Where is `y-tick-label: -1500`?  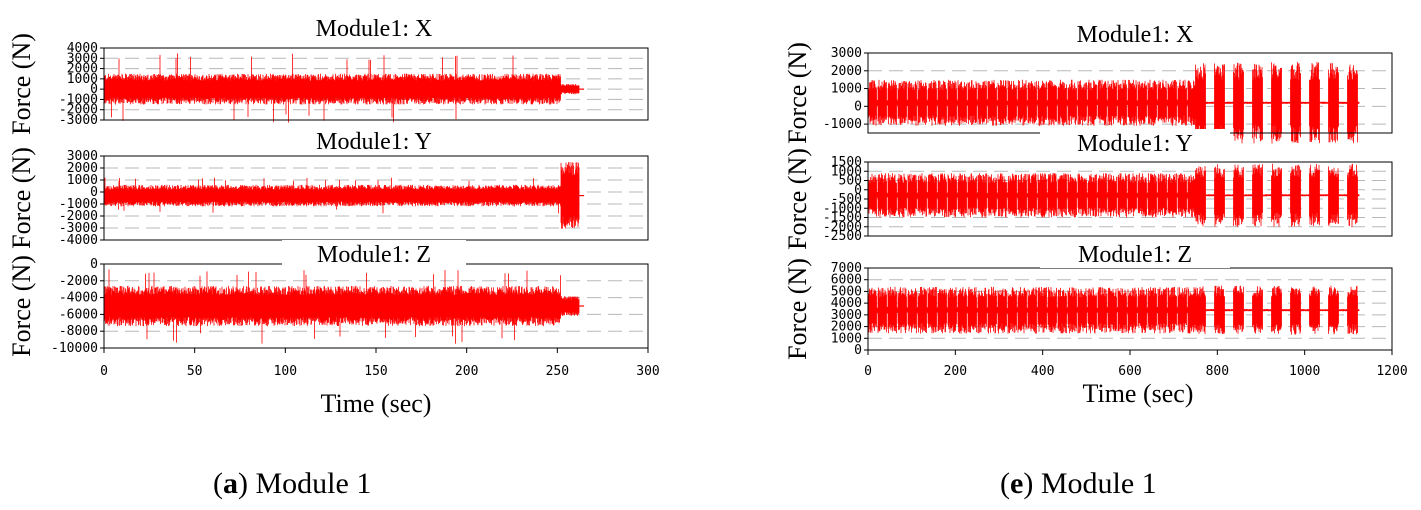 y-tick-label: -1500 is located at coordinates (842, 218).